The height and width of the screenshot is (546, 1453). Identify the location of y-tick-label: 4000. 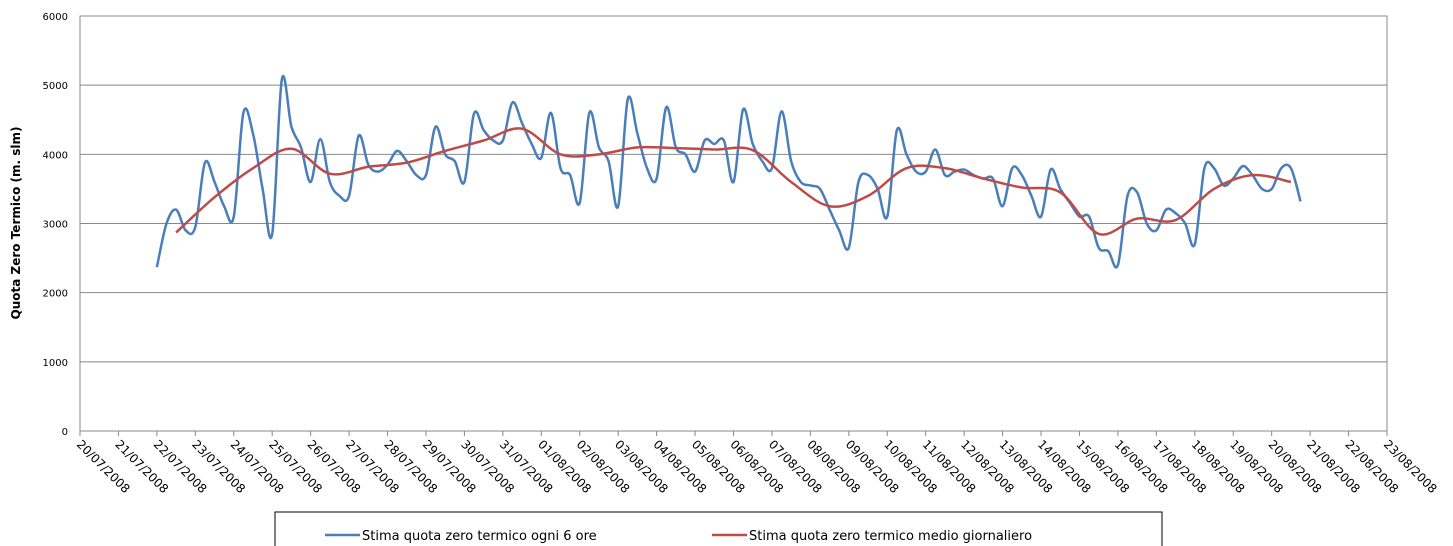
(55, 155).